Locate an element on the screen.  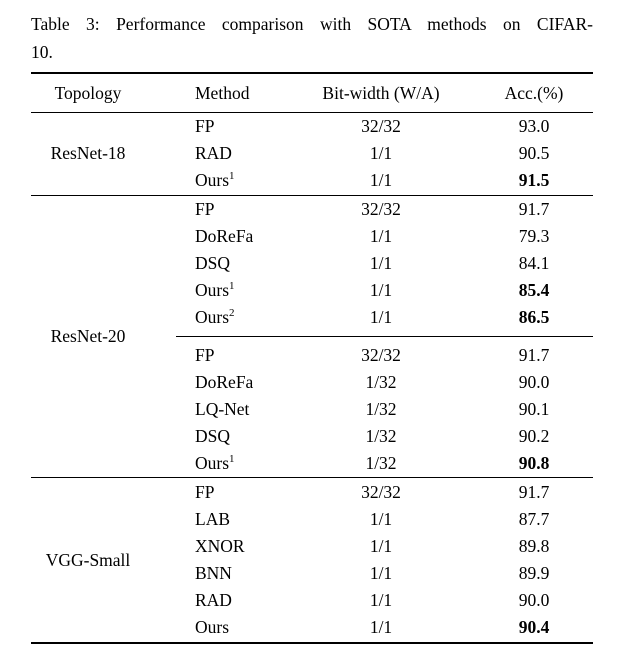
acc-cell: 90.8 is located at coordinates (534, 463).